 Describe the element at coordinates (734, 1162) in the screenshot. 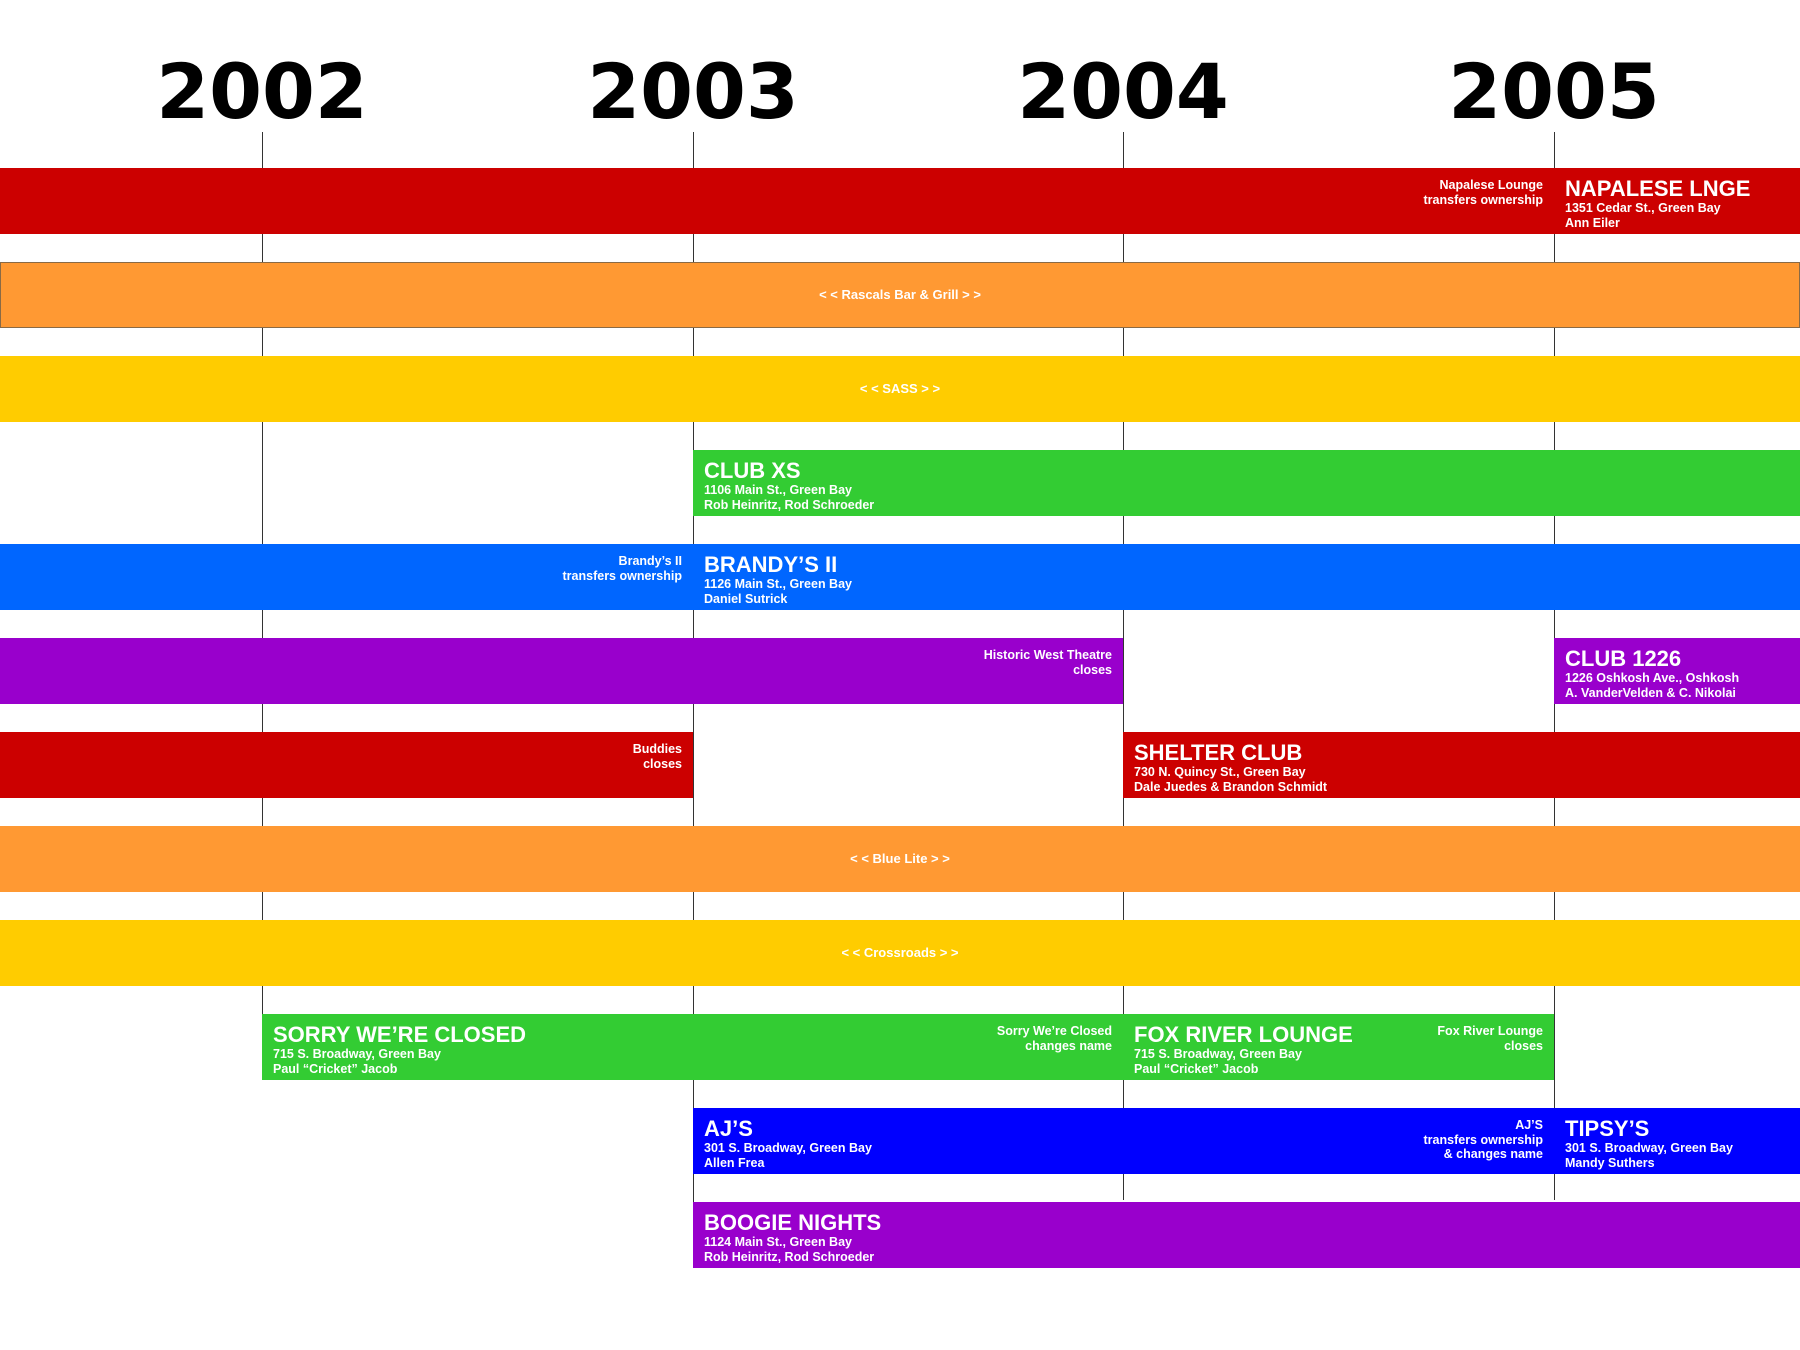

I see `venue-owner: Allen Frea` at that location.